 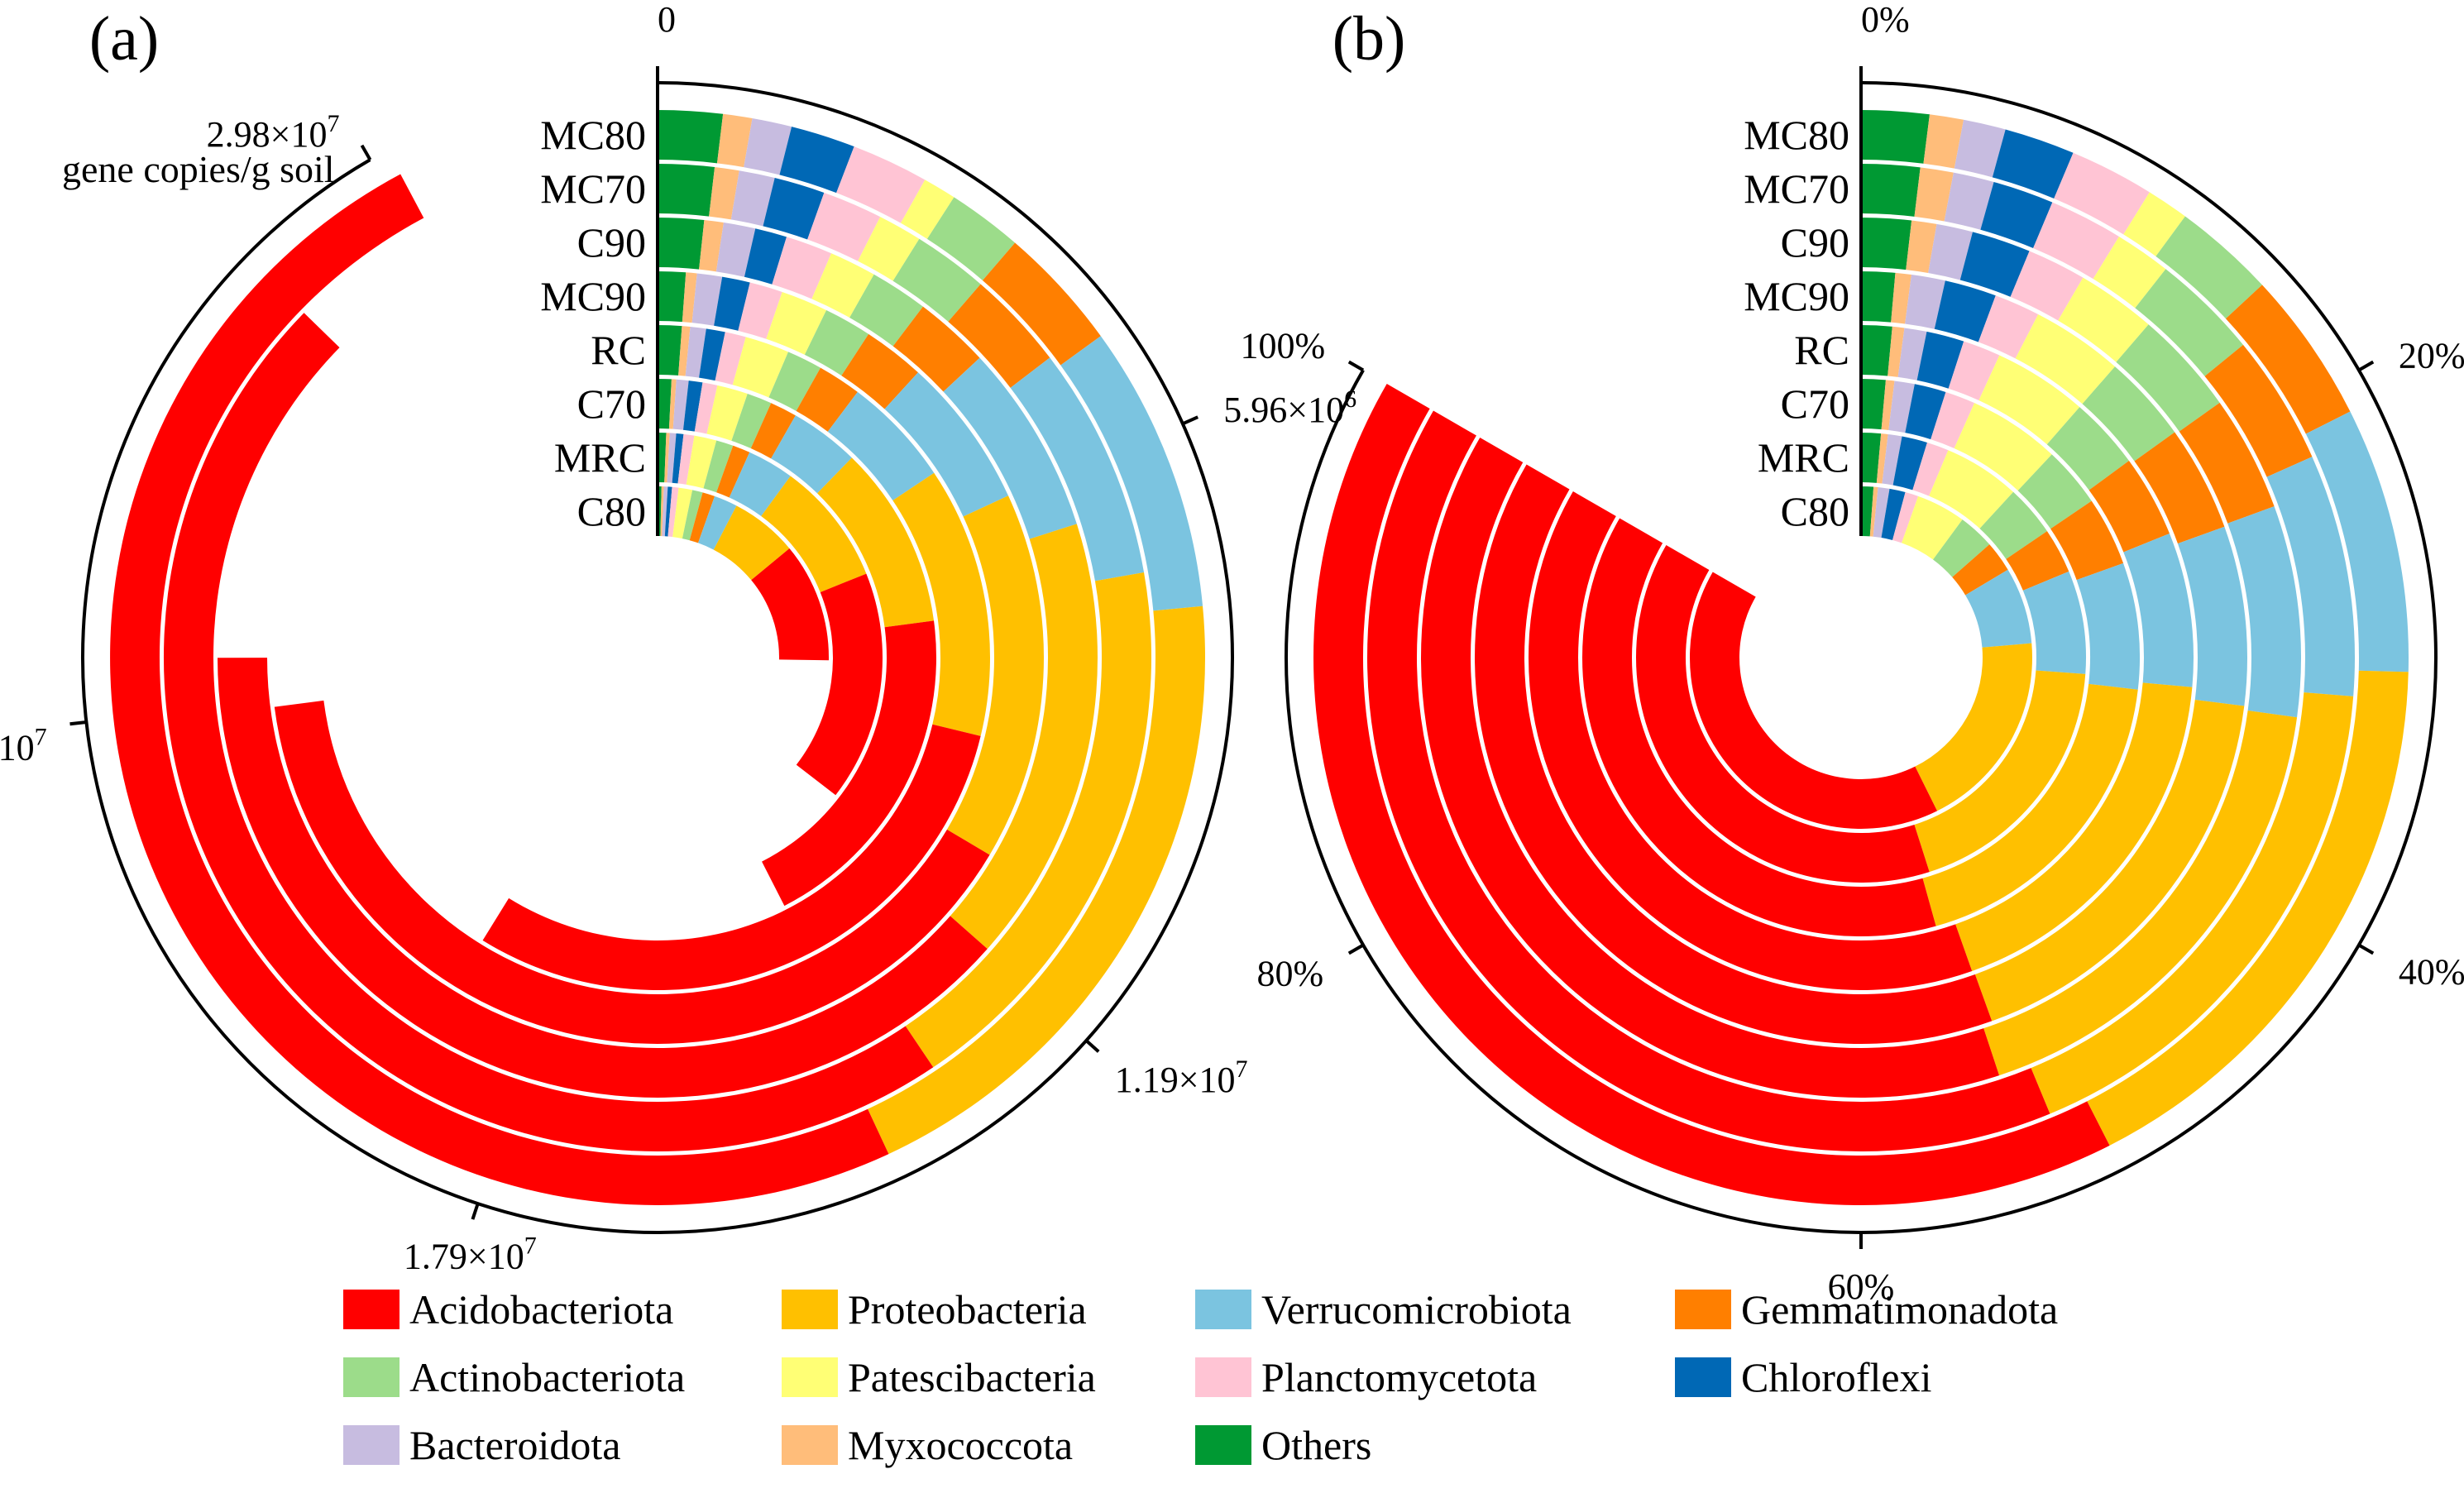 I want to click on bar-mc80-others, so click(x=1895, y=137).